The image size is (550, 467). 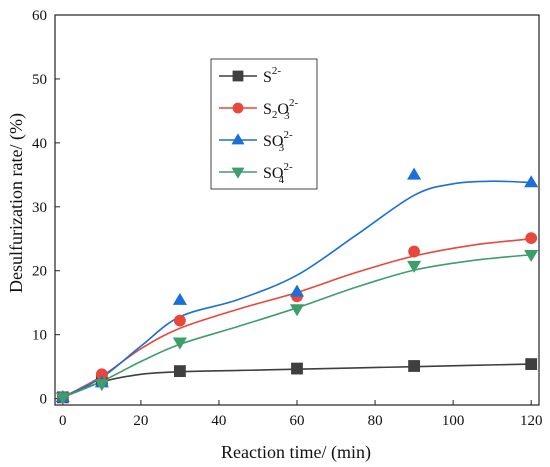 What do you see at coordinates (297, 381) in the screenshot?
I see `series-curve-s2-` at bounding box center [297, 381].